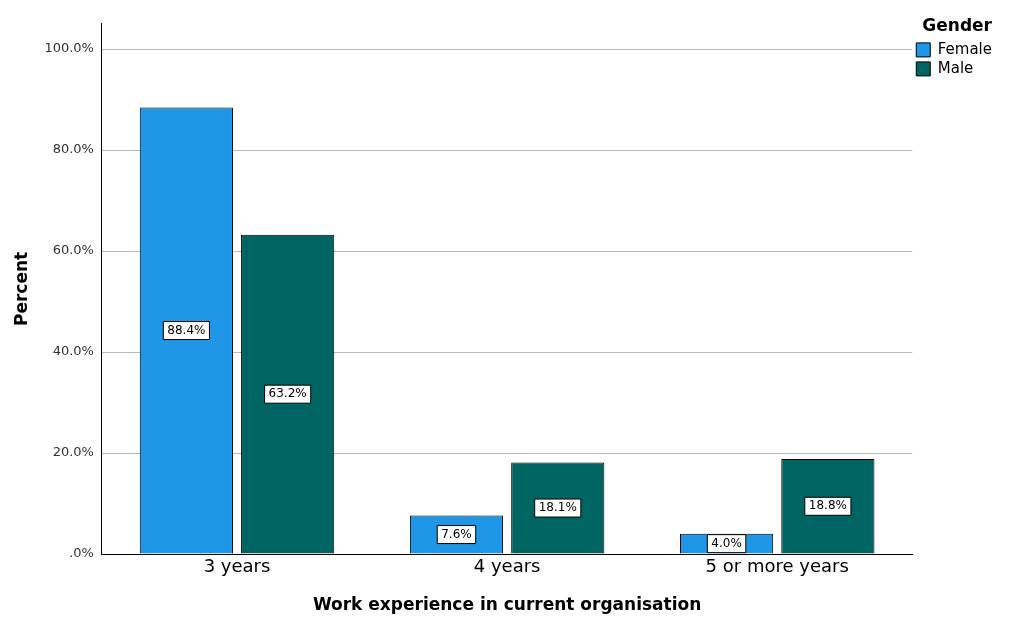  I want to click on y-tick-label: 100.0%, so click(69, 48).